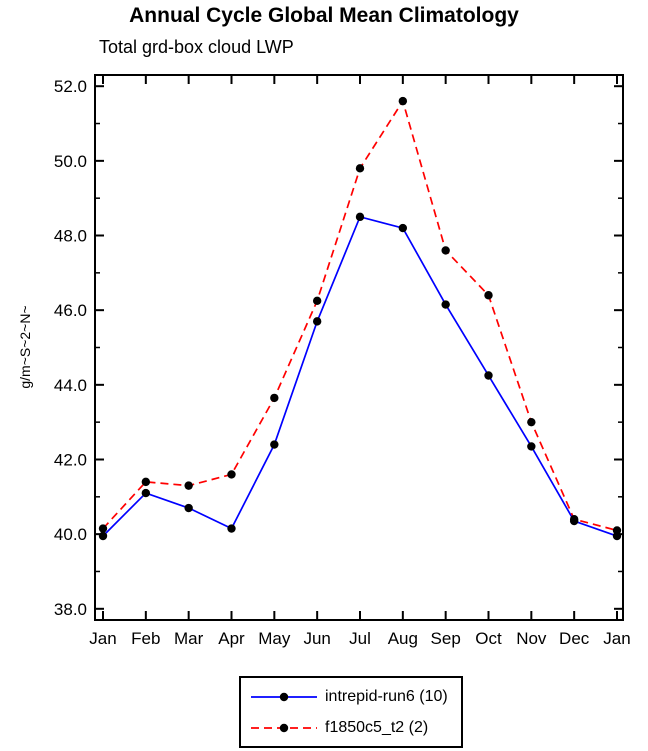 The image size is (648, 751). What do you see at coordinates (70, 534) in the screenshot?
I see `y-tick-label: 40.0` at bounding box center [70, 534].